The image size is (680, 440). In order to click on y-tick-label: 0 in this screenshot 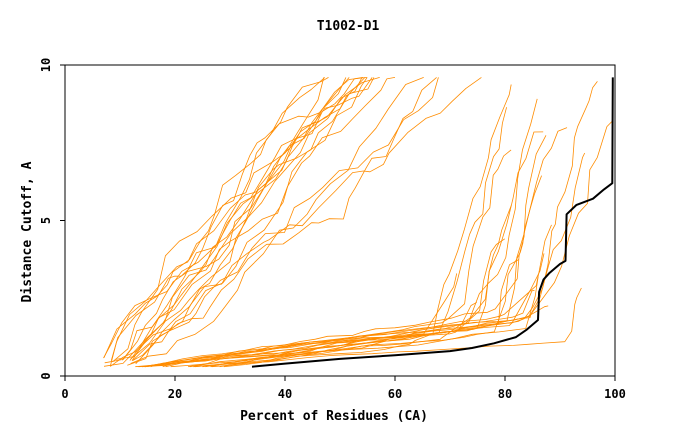, I will do `click(46, 375)`.